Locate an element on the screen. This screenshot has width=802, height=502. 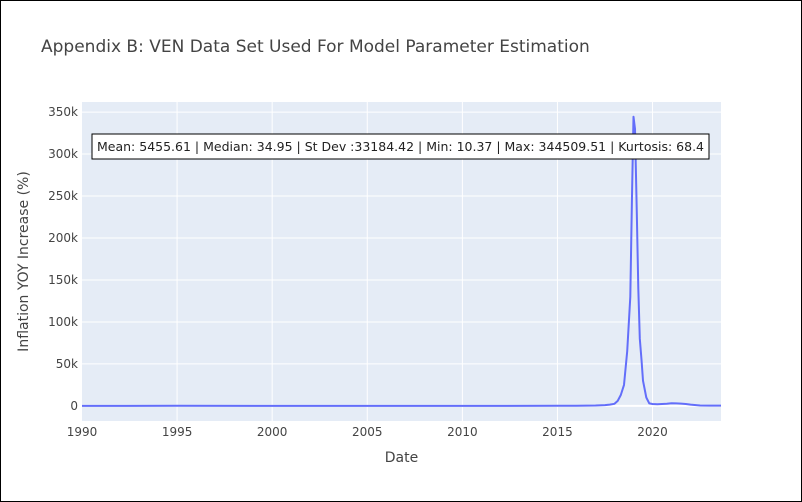
y-tick-label: 300k is located at coordinates (63, 154).